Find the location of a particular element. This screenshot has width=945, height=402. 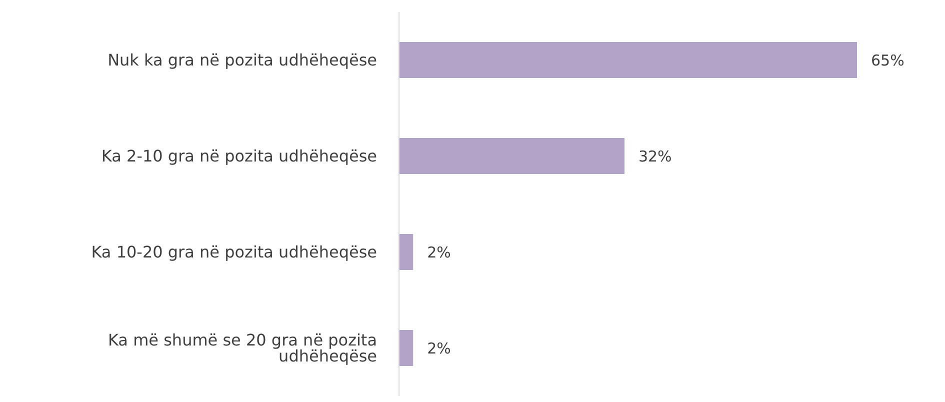

y-tick-label: Nuk ka gra në pozita udhëheqëse is located at coordinates (242, 60).